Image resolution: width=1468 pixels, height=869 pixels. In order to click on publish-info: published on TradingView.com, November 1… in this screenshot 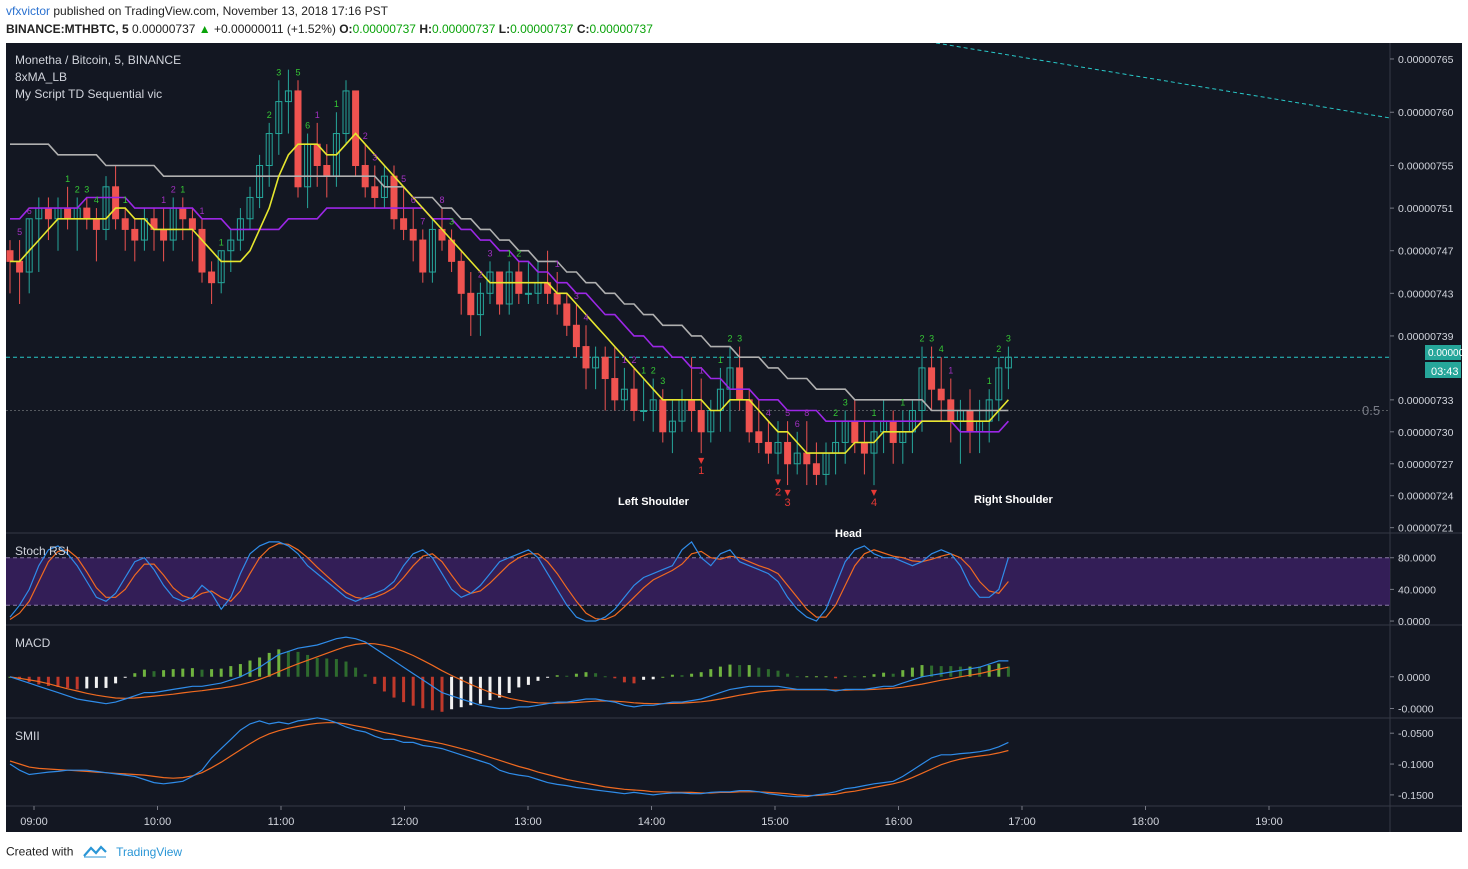, I will do `click(221, 11)`.